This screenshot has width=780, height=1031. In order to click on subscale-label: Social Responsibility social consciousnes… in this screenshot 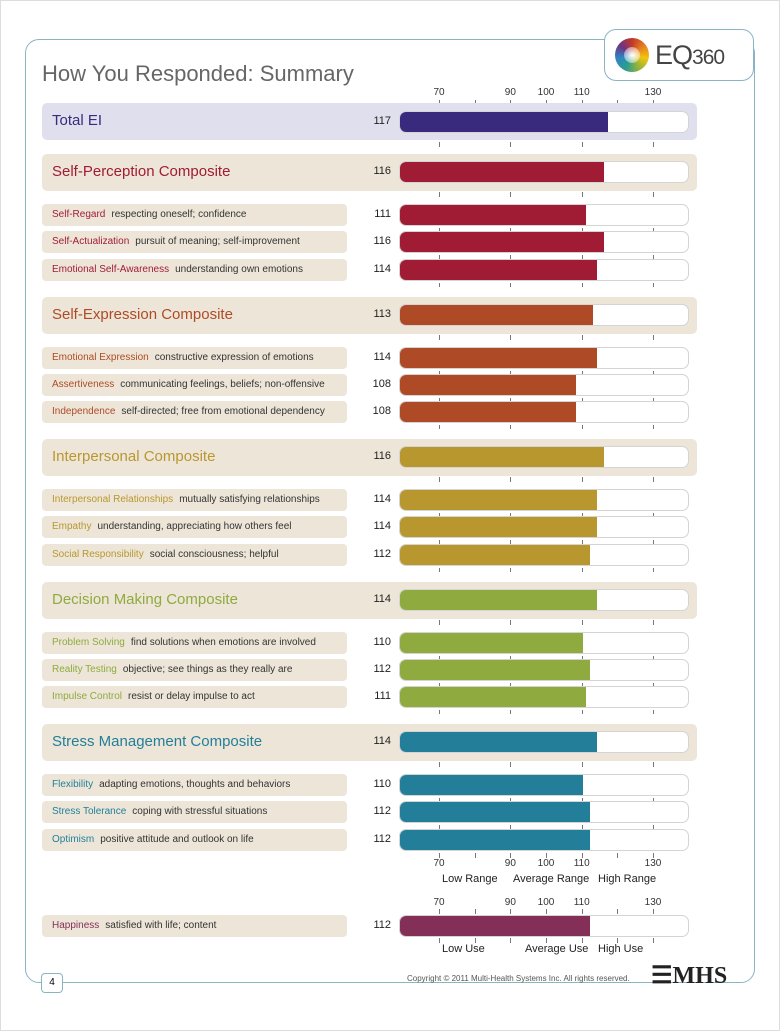, I will do `click(165, 554)`.